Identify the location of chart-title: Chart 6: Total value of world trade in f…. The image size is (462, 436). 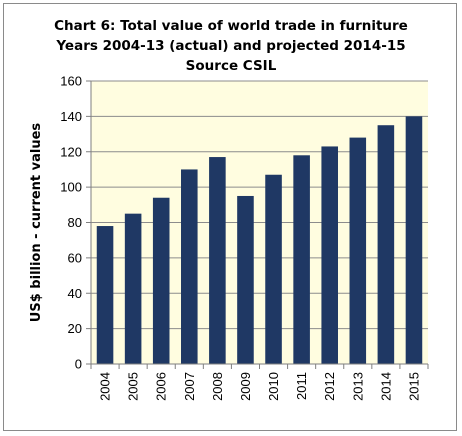
(231, 46).